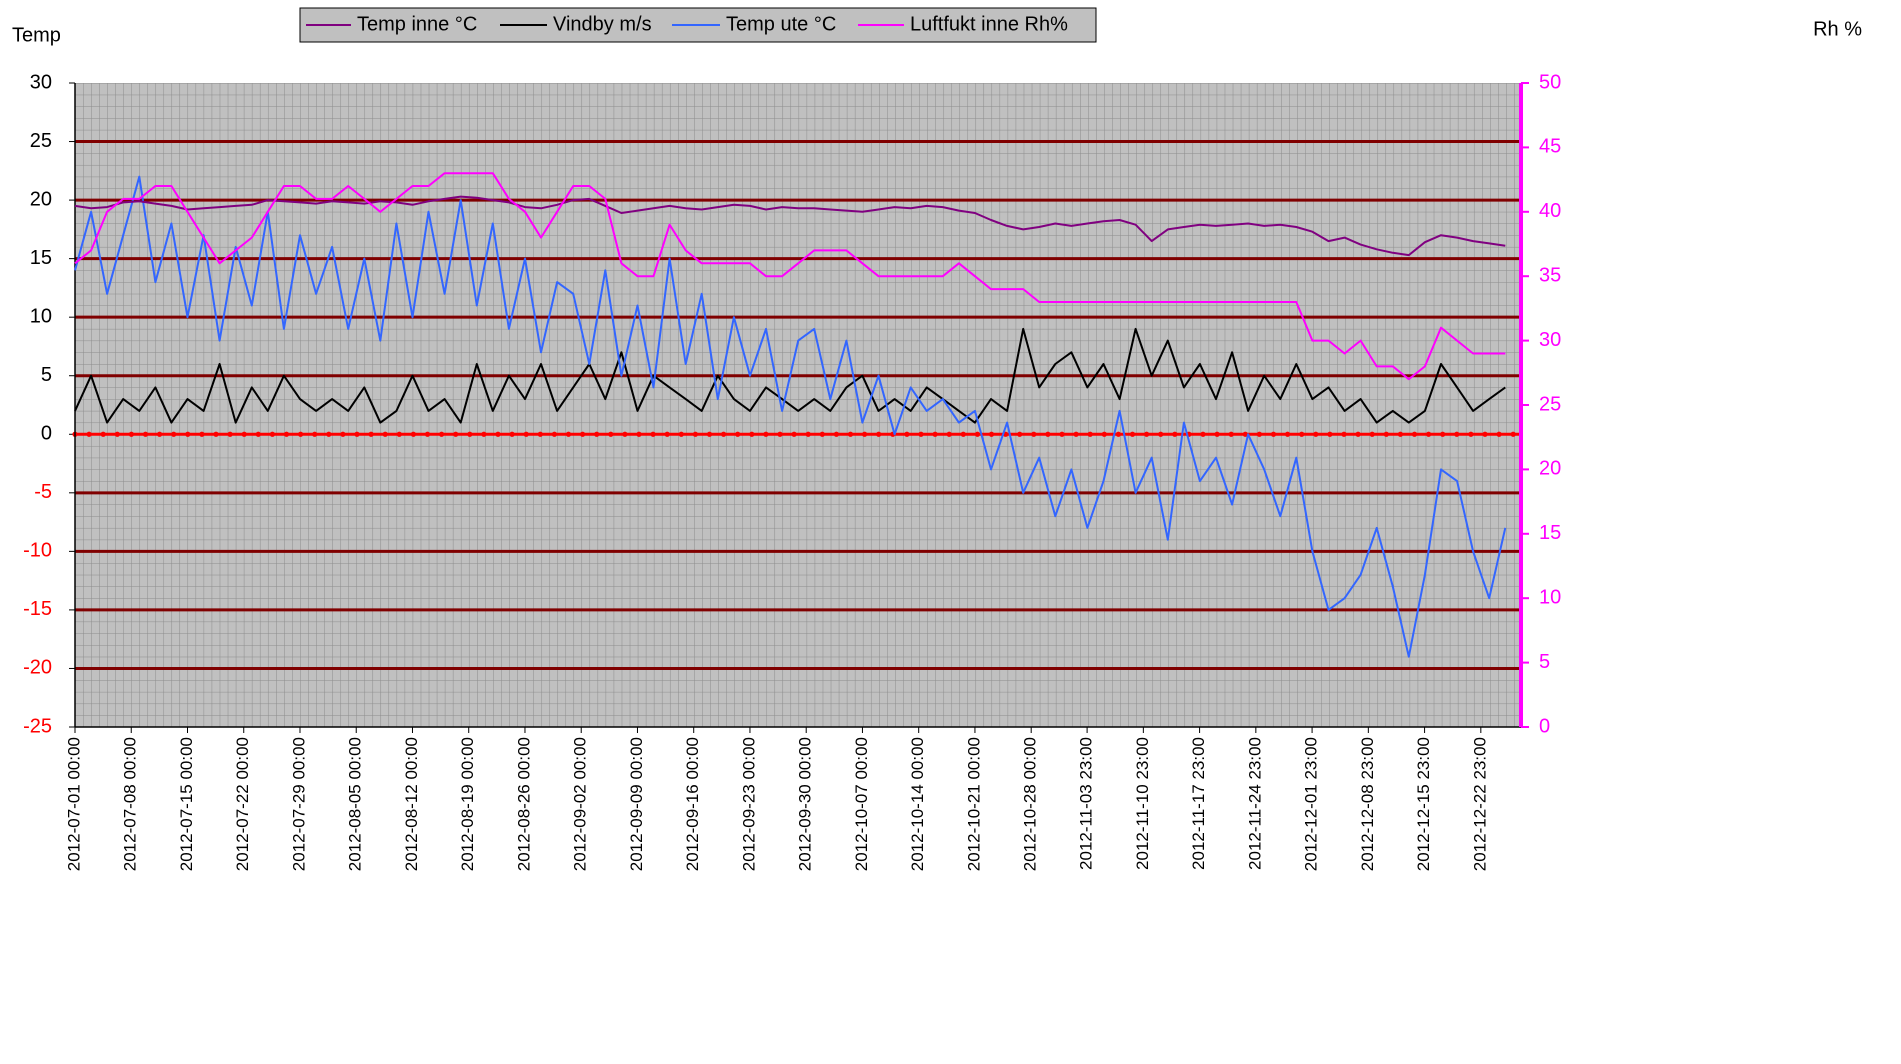 The image size is (1901, 1064). Describe the element at coordinates (1254, 803) in the screenshot. I see `x-tick-label: 2012-11-24 23:00` at that location.